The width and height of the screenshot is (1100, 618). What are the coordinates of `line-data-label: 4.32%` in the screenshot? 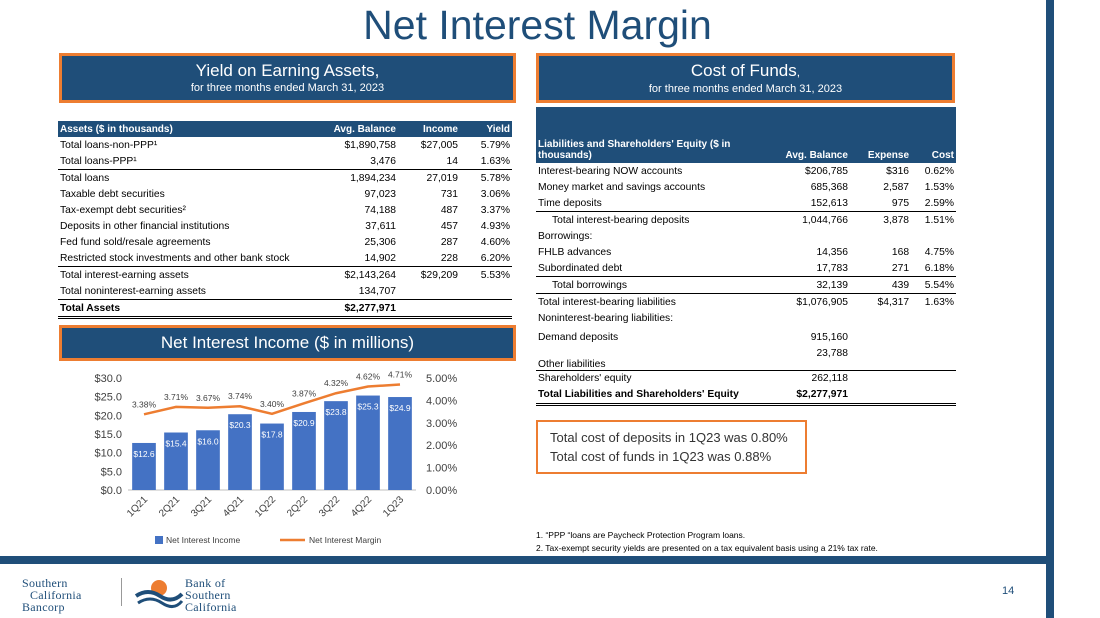 It's located at (336, 383).